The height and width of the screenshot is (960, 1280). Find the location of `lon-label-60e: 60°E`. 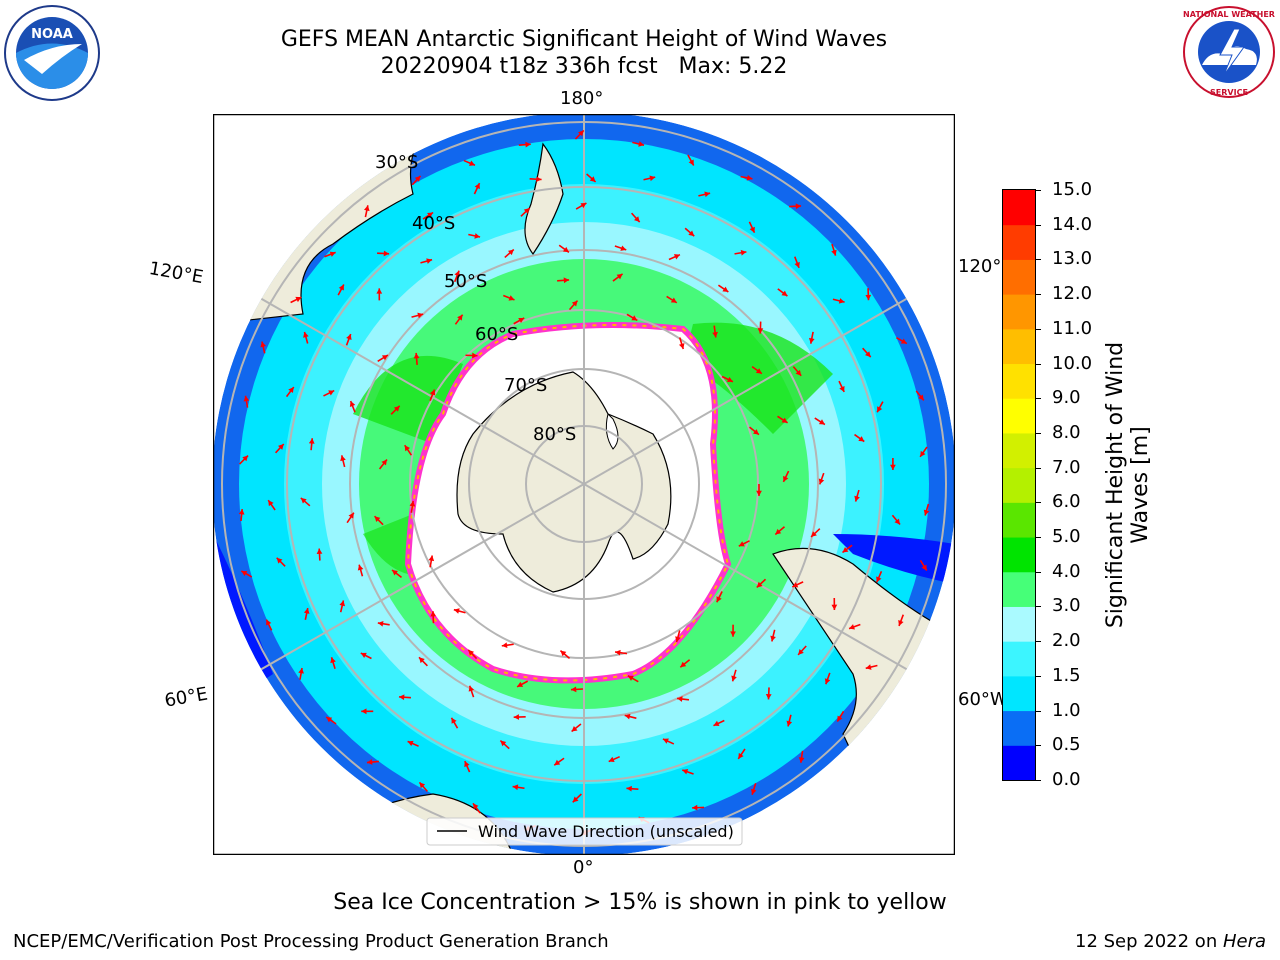

lon-label-60e: 60°E is located at coordinates (186, 697).